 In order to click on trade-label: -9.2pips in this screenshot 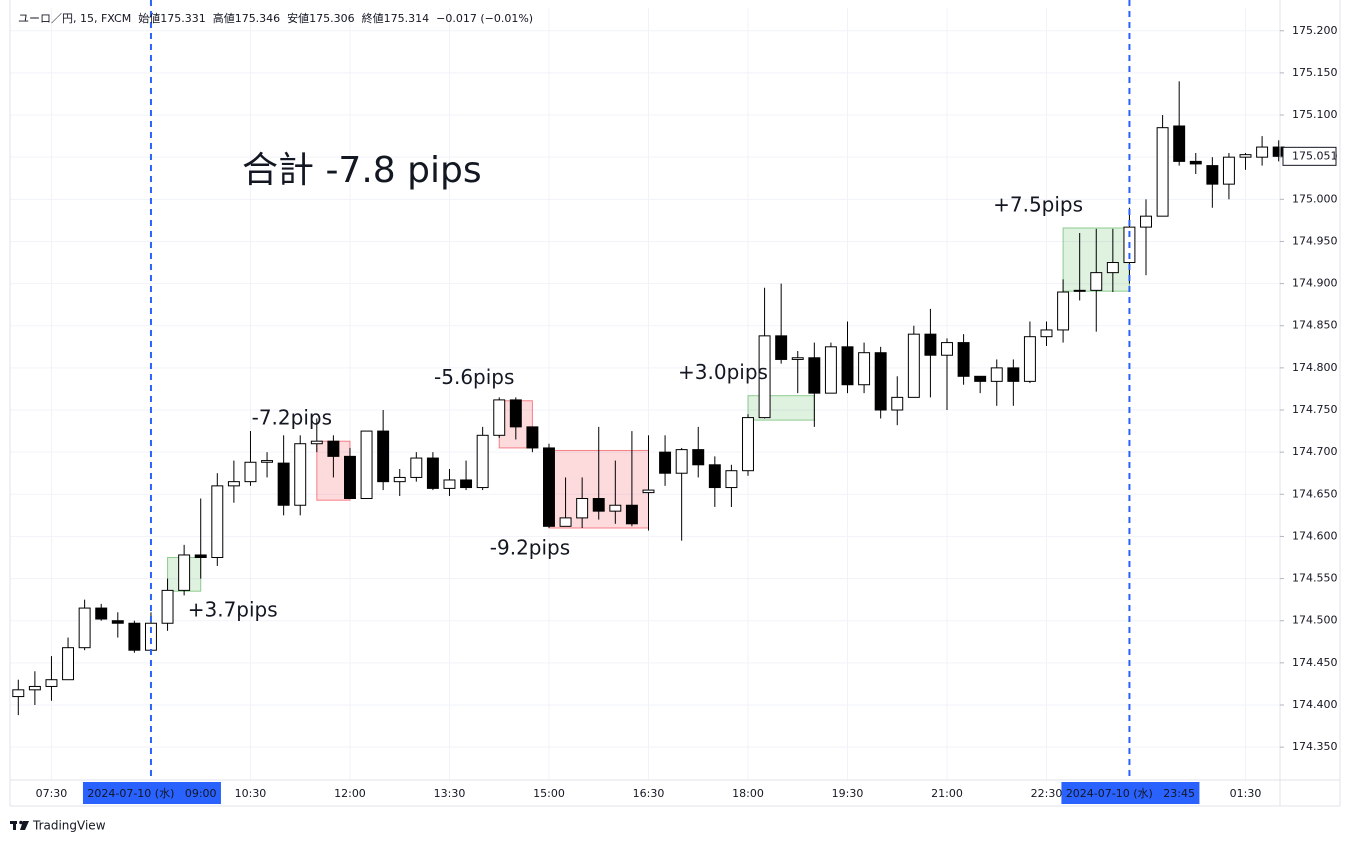, I will do `click(530, 548)`.